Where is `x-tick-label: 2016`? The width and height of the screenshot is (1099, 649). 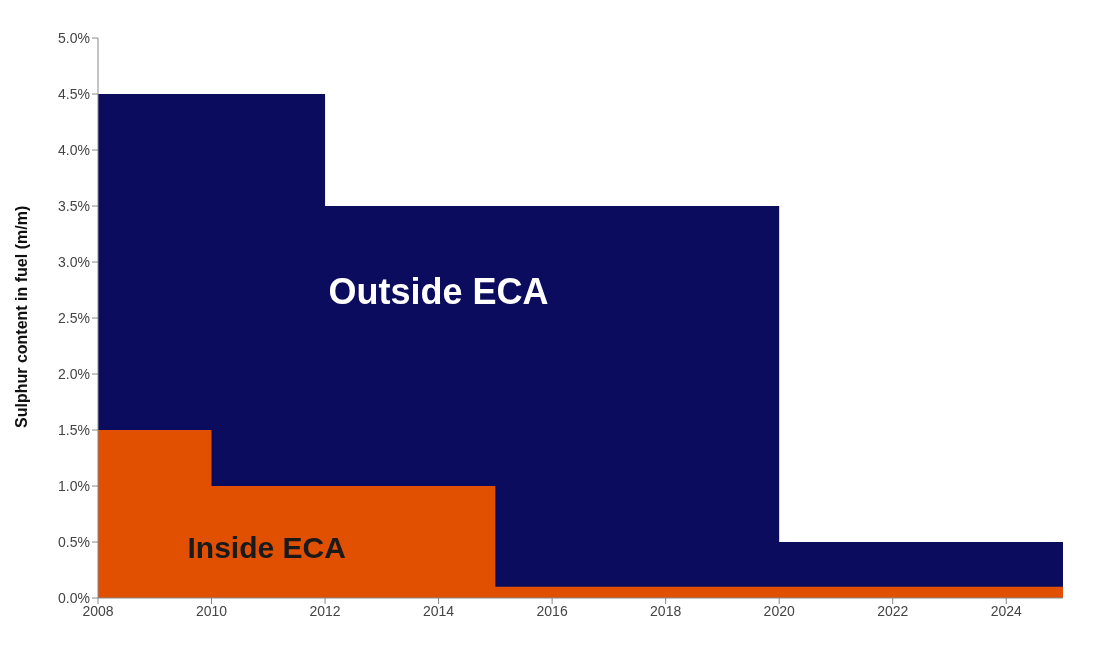
x-tick-label: 2016 is located at coordinates (552, 610).